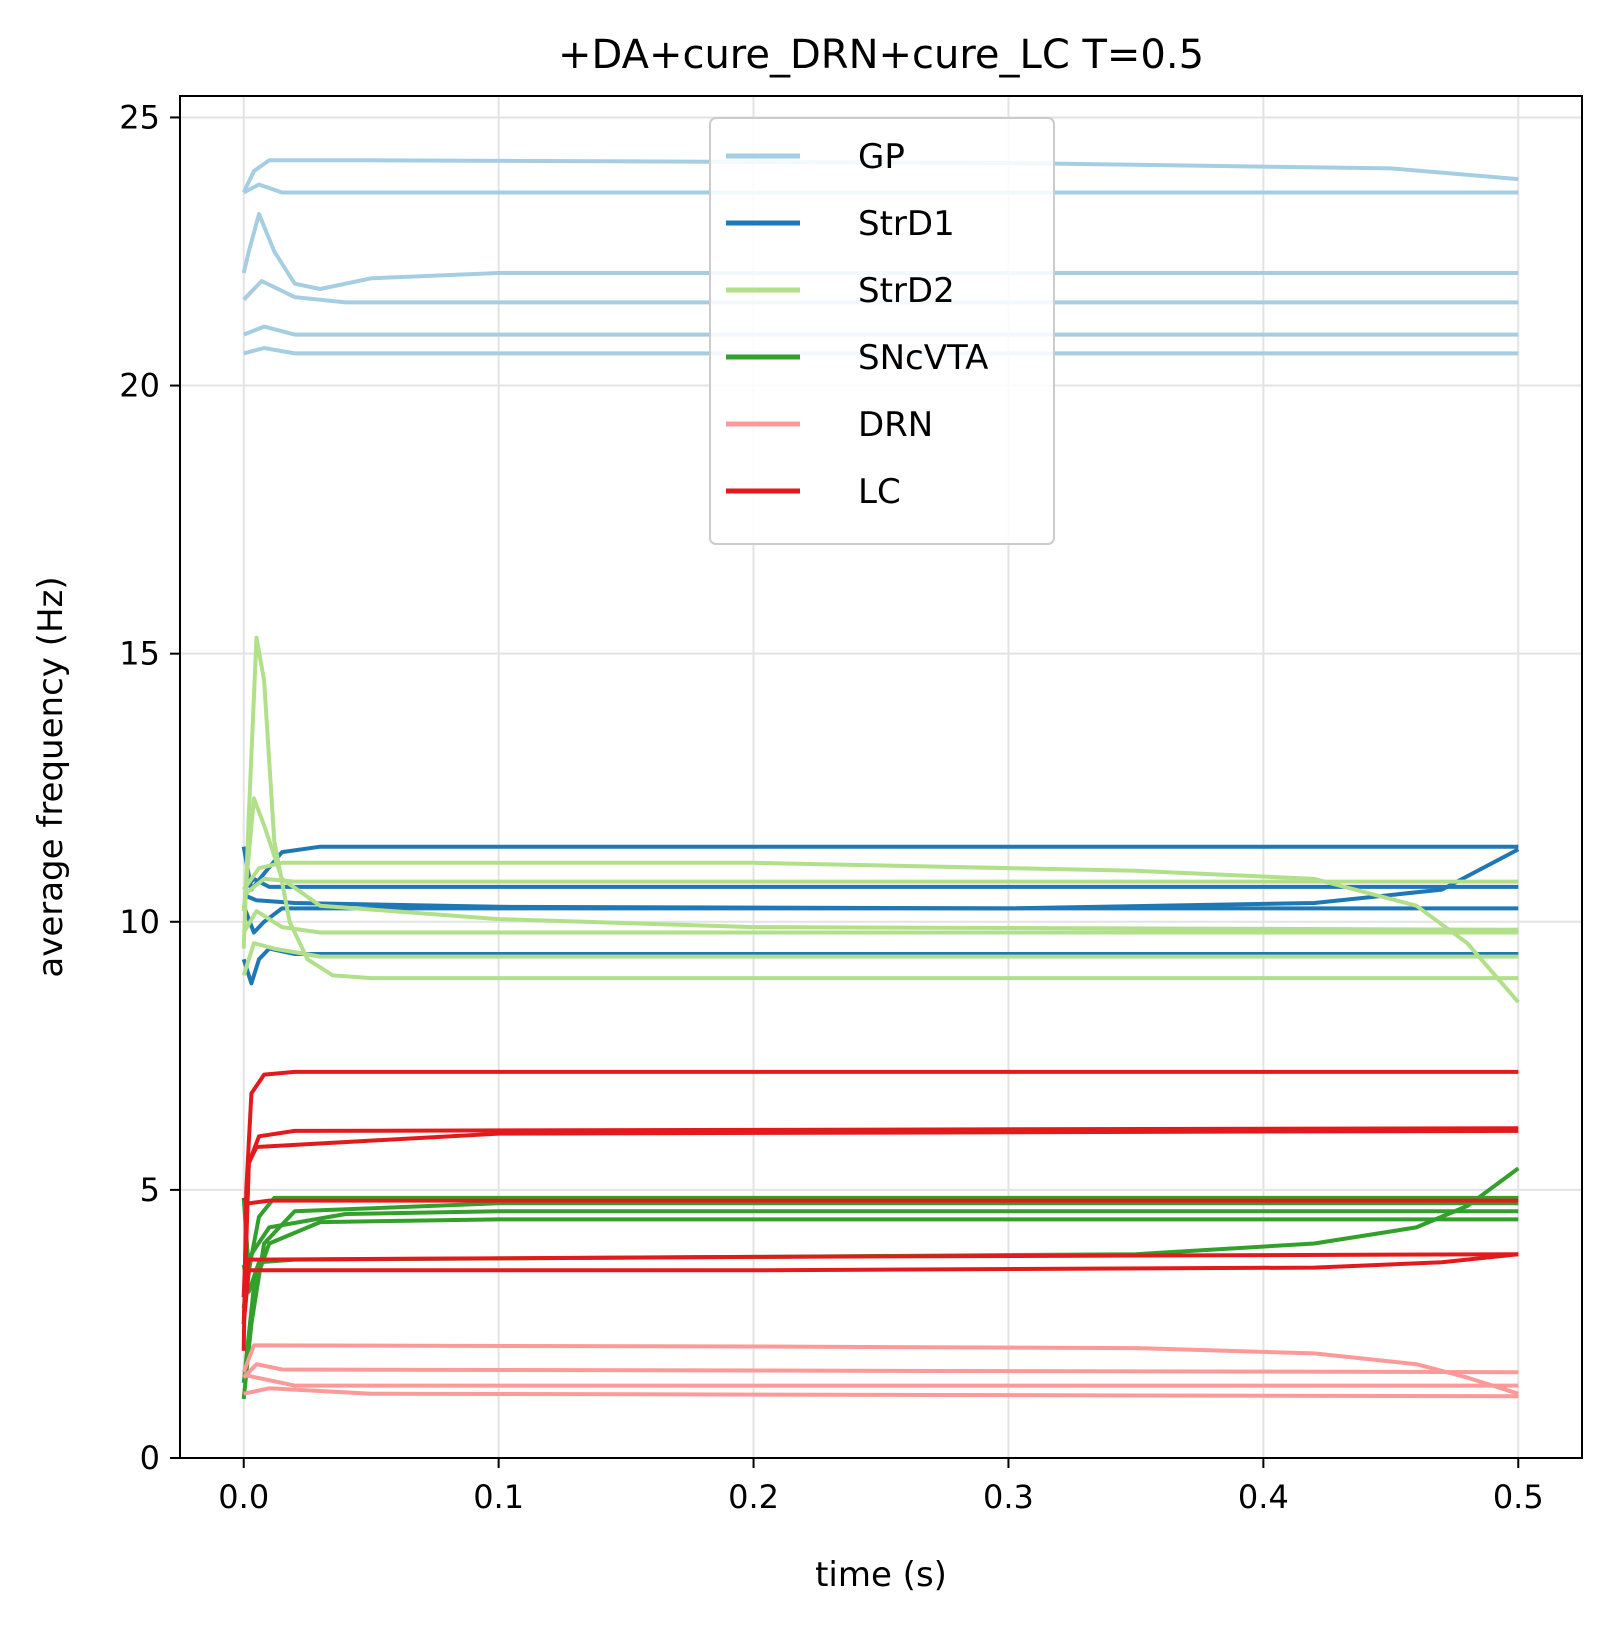 This screenshot has height=1625, width=1604. Describe the element at coordinates (139, 117) in the screenshot. I see `y-tick-label: 25` at that location.